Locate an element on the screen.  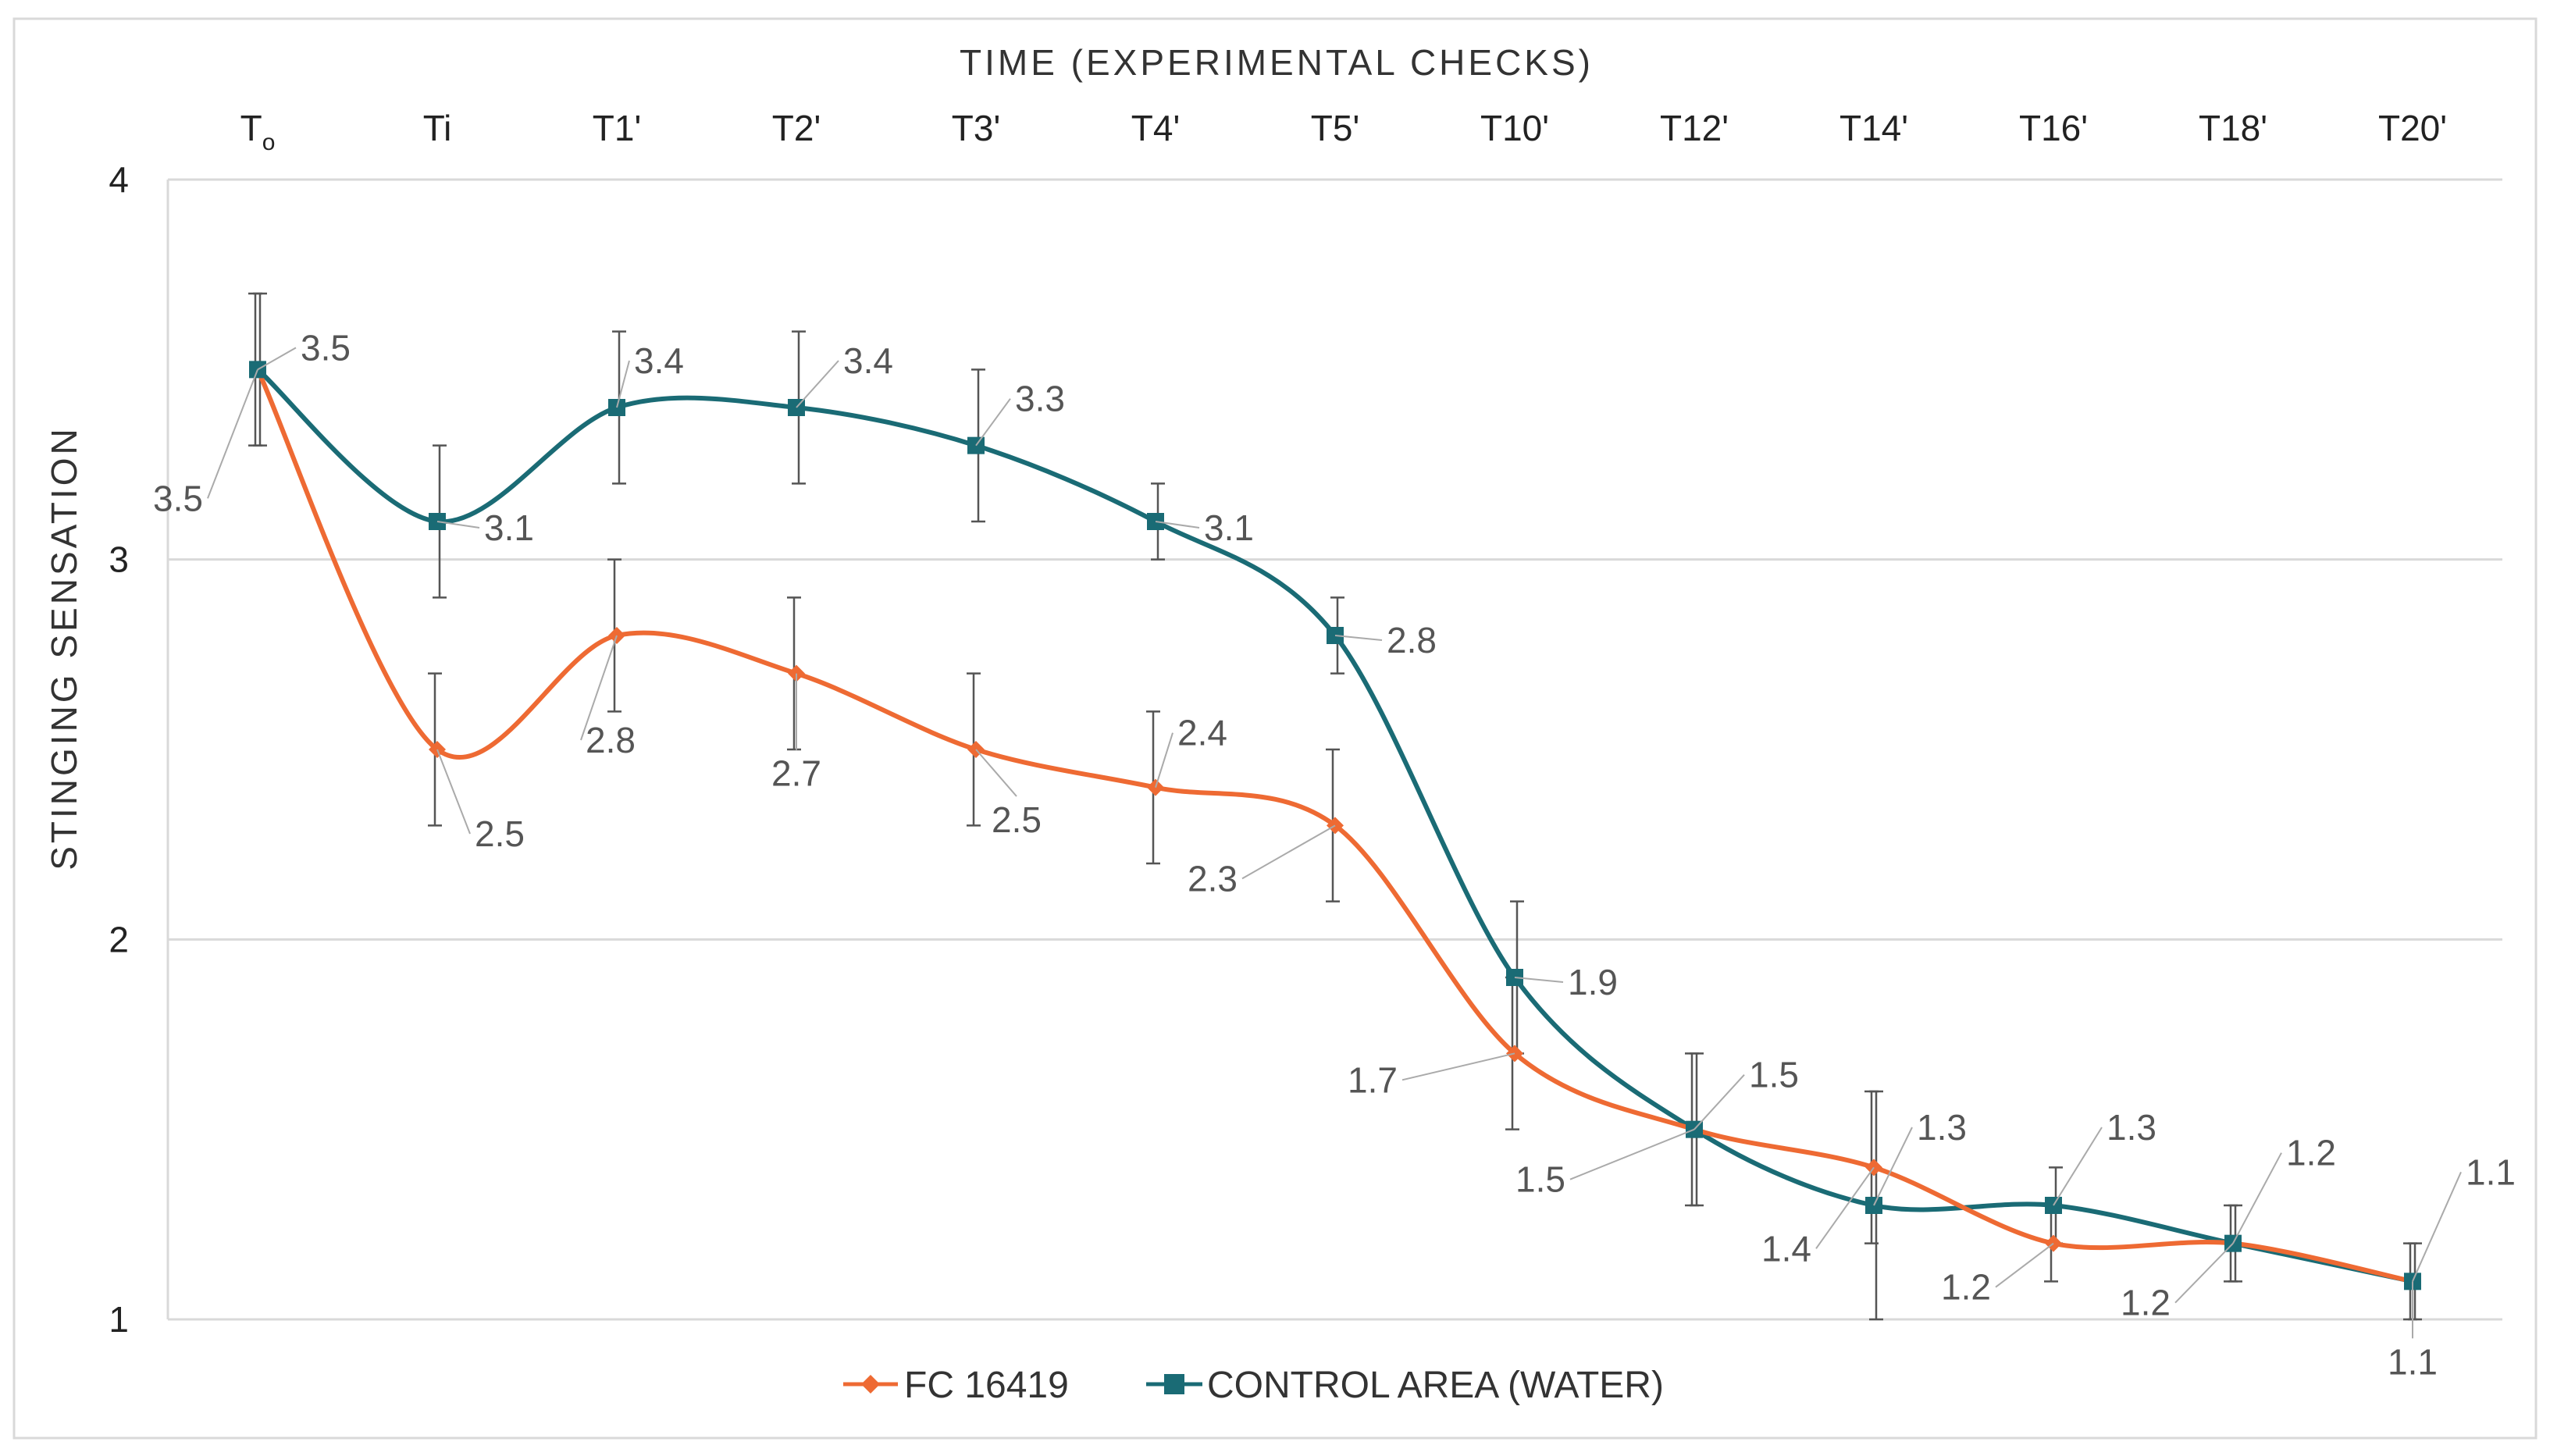
data-label-control-area-water-3: 3.4 is located at coordinates (868, 360).